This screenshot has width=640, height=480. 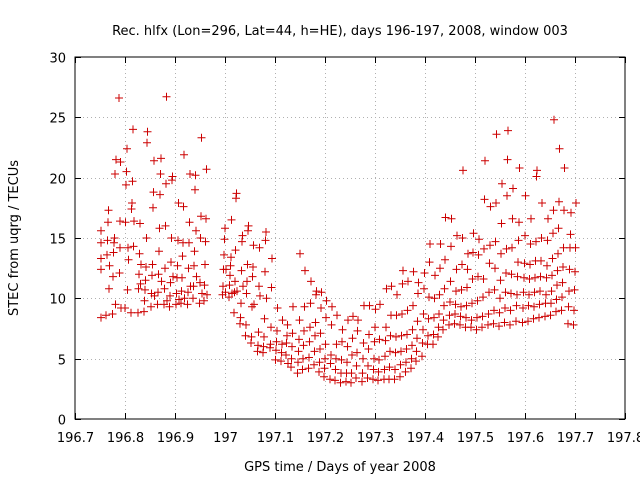 I want to click on x-tick-label: 196.9, so click(x=175, y=438).